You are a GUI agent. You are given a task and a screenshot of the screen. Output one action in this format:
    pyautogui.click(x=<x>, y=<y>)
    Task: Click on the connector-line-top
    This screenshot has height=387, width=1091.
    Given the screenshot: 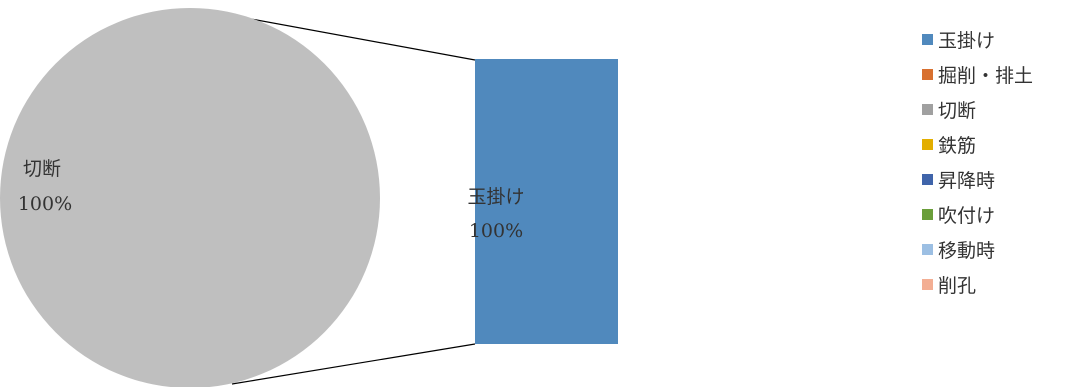 What is the action you would take?
    pyautogui.click(x=349, y=37)
    